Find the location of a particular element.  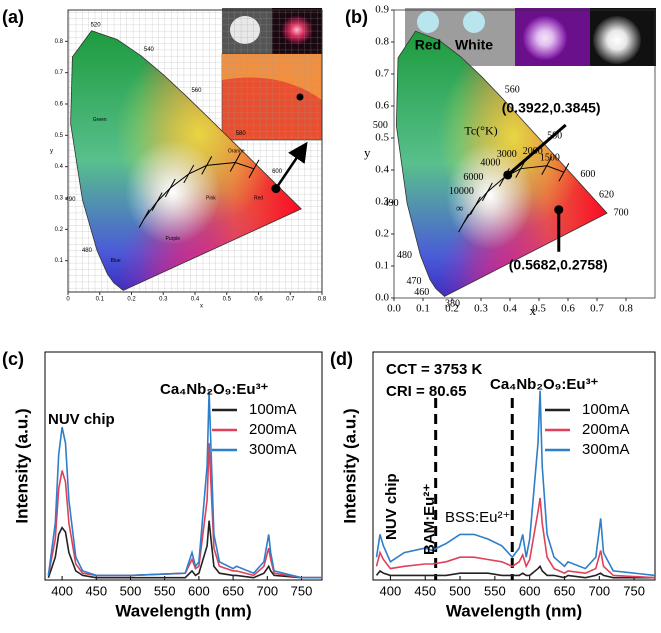

cct-label: 1500 is located at coordinates (550, 158).